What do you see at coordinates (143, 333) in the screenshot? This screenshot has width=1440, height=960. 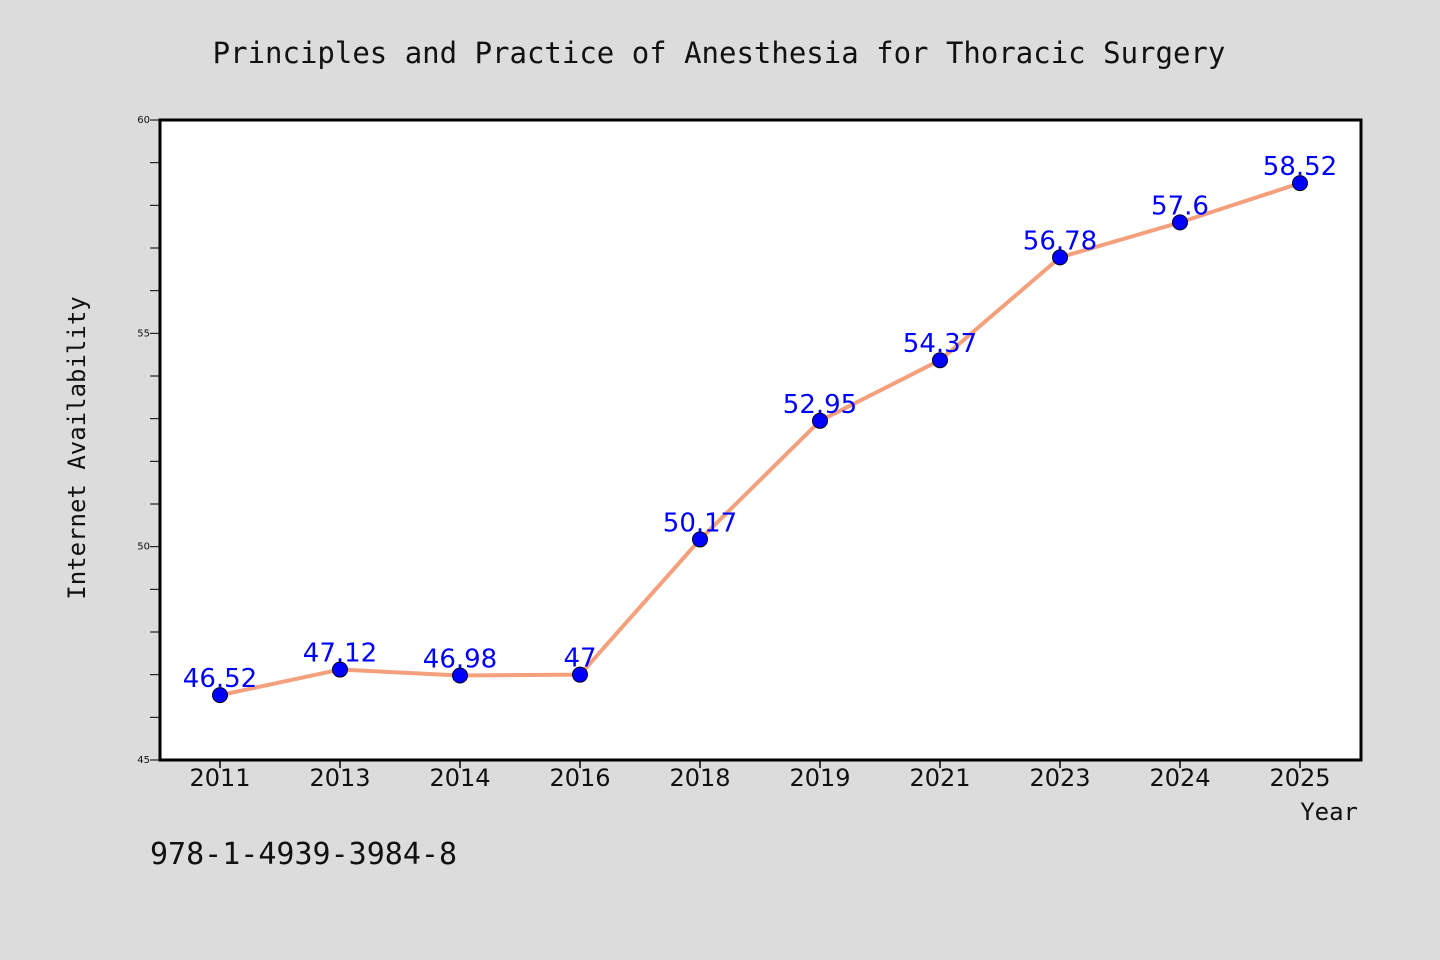 I see `y-tick-label: 55` at bounding box center [143, 333].